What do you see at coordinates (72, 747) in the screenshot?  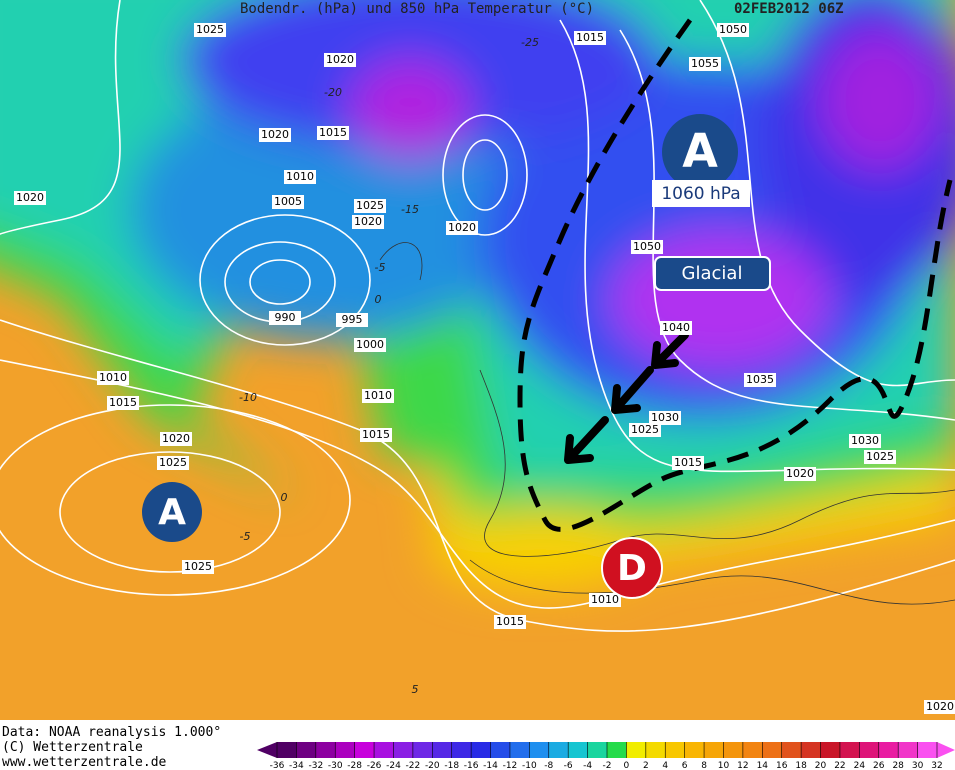 I see `footer-line: (C) Wetterzentrale` at bounding box center [72, 747].